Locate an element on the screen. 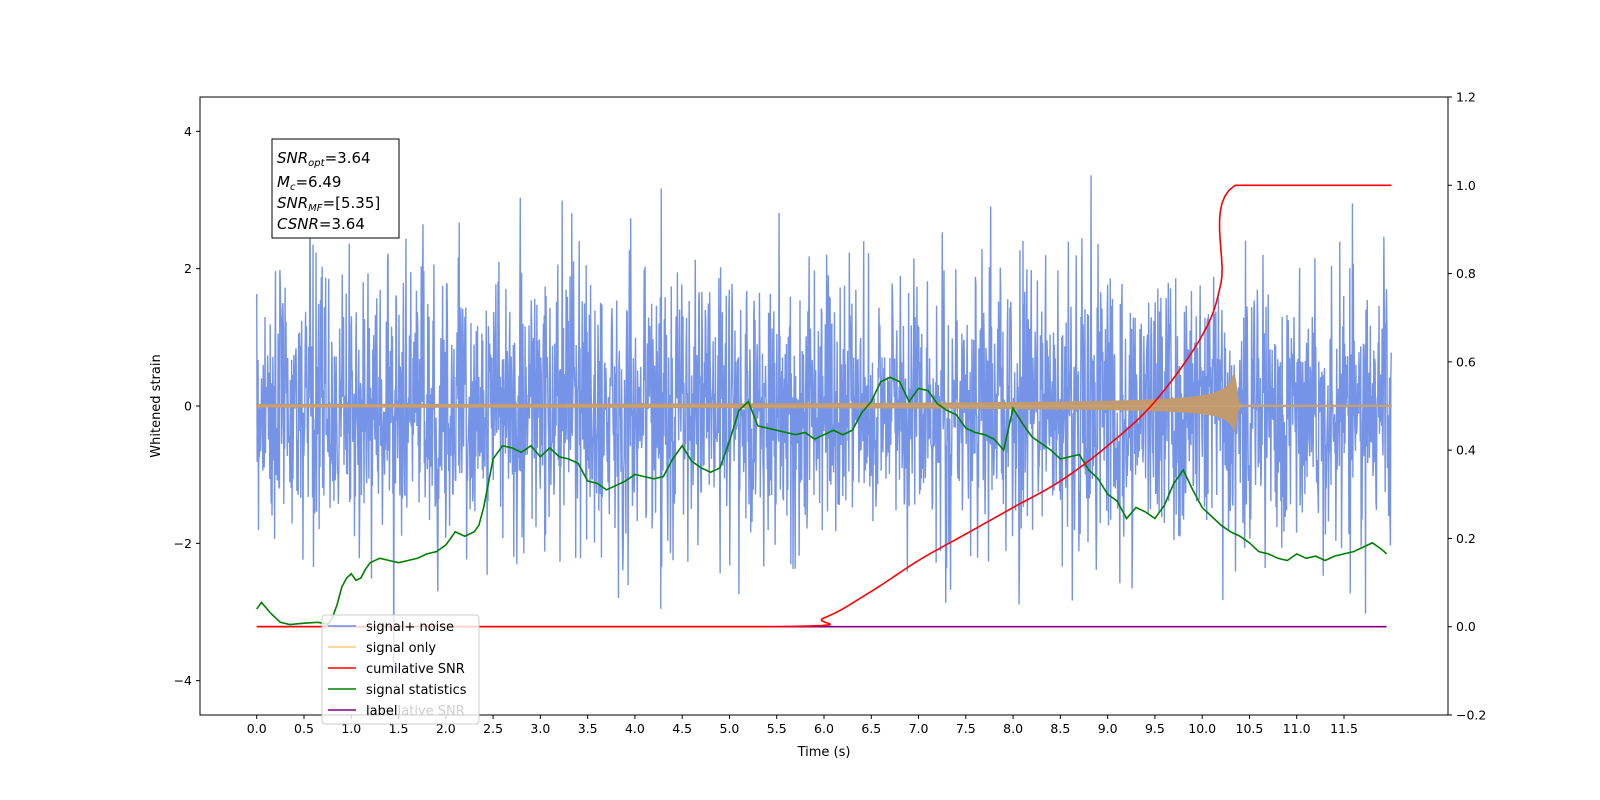 The image size is (1600, 800). x-axis-label: Time (s) is located at coordinates (824, 752).